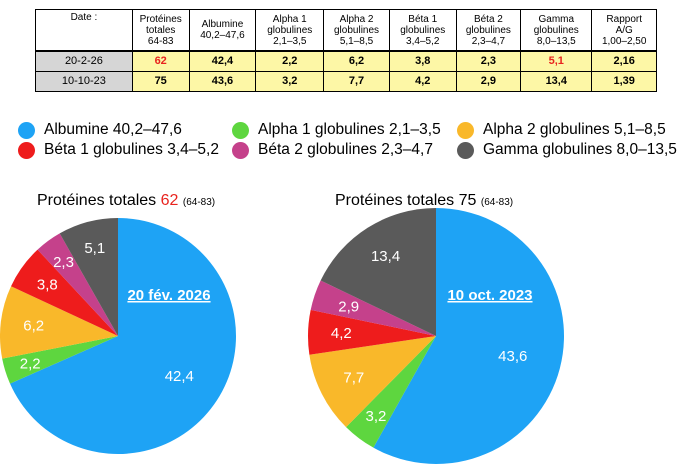 This screenshot has width=690, height=472. What do you see at coordinates (222, 81) in the screenshot?
I see `albumine-cell: 43,6` at bounding box center [222, 81].